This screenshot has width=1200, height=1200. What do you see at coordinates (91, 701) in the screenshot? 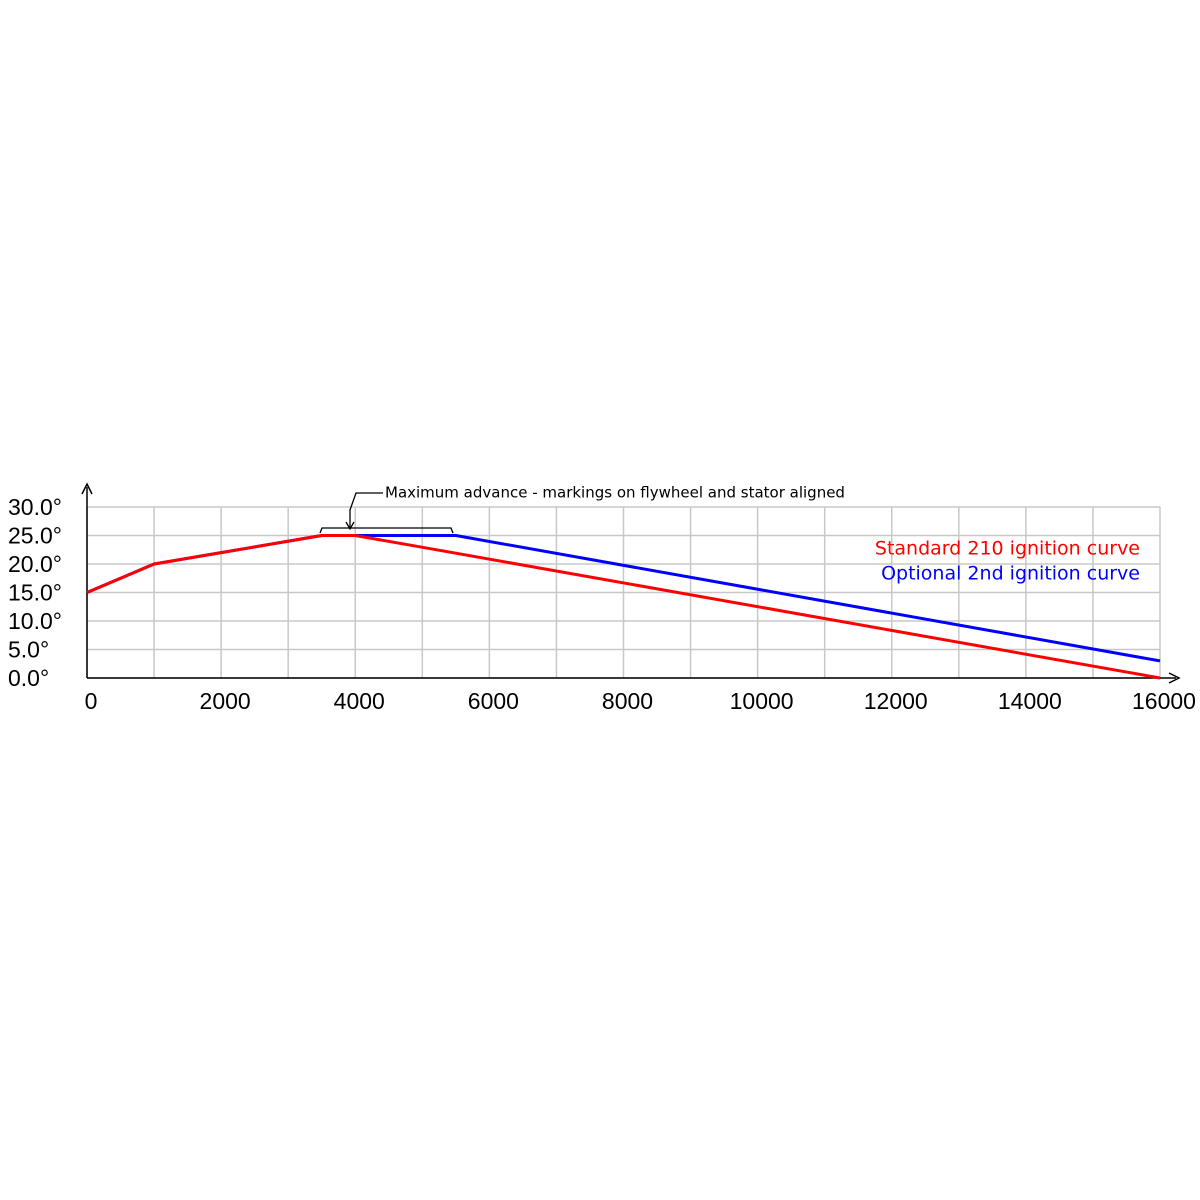
I see `x-tick-label: 0` at bounding box center [91, 701].